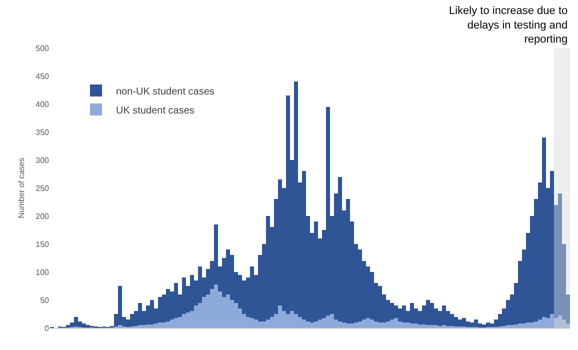 This screenshot has height=350, width=578. Describe the element at coordinates (43, 216) in the screenshot. I see `y-tick-label: 200` at that location.